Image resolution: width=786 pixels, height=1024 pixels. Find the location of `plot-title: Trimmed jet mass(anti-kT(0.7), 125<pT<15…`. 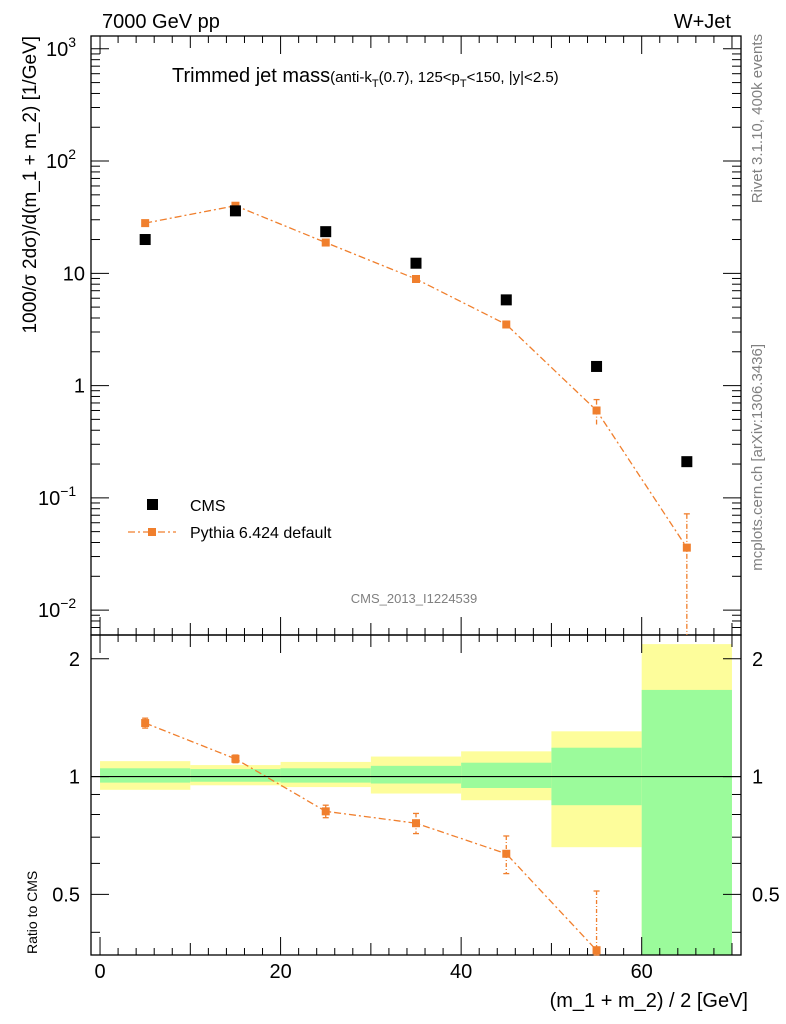

plot-title: Trimmed jet mass(anti-kT(0.7), 125<pT<15… is located at coordinates (365, 77).